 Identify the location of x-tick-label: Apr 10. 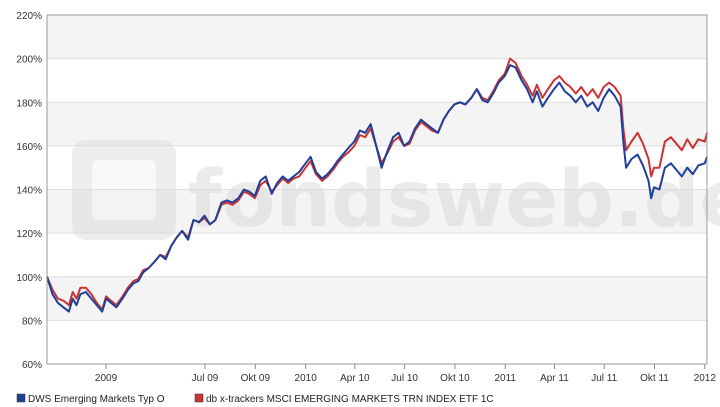
(355, 378).